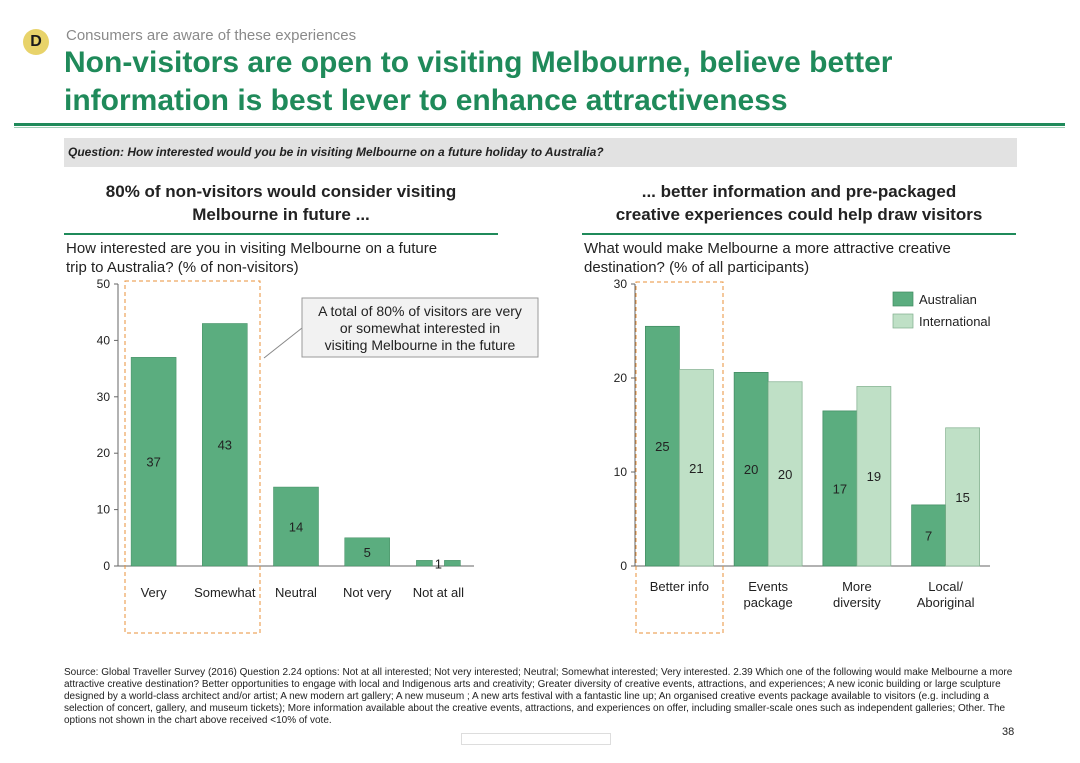 The width and height of the screenshot is (1080, 763). I want to click on right-category-label: diversity, so click(857, 602).